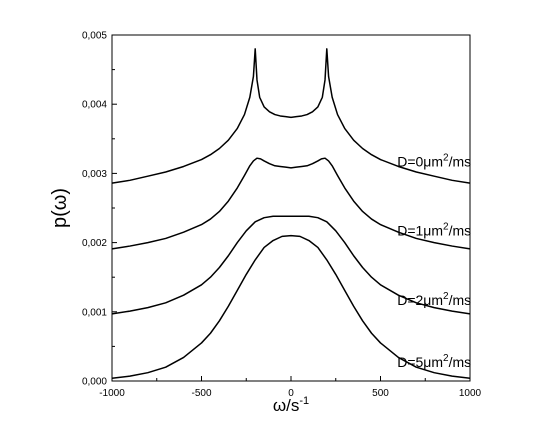 The height and width of the screenshot is (421, 545). What do you see at coordinates (434, 160) in the screenshot?
I see `series-label-1: D=0μm2/ms` at bounding box center [434, 160].